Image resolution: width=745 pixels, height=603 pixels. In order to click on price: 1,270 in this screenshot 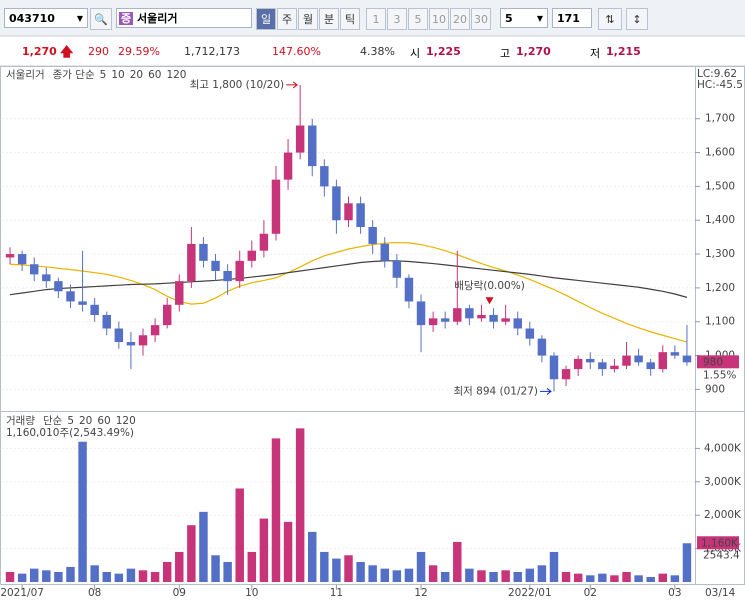, I will do `click(39, 51)`.